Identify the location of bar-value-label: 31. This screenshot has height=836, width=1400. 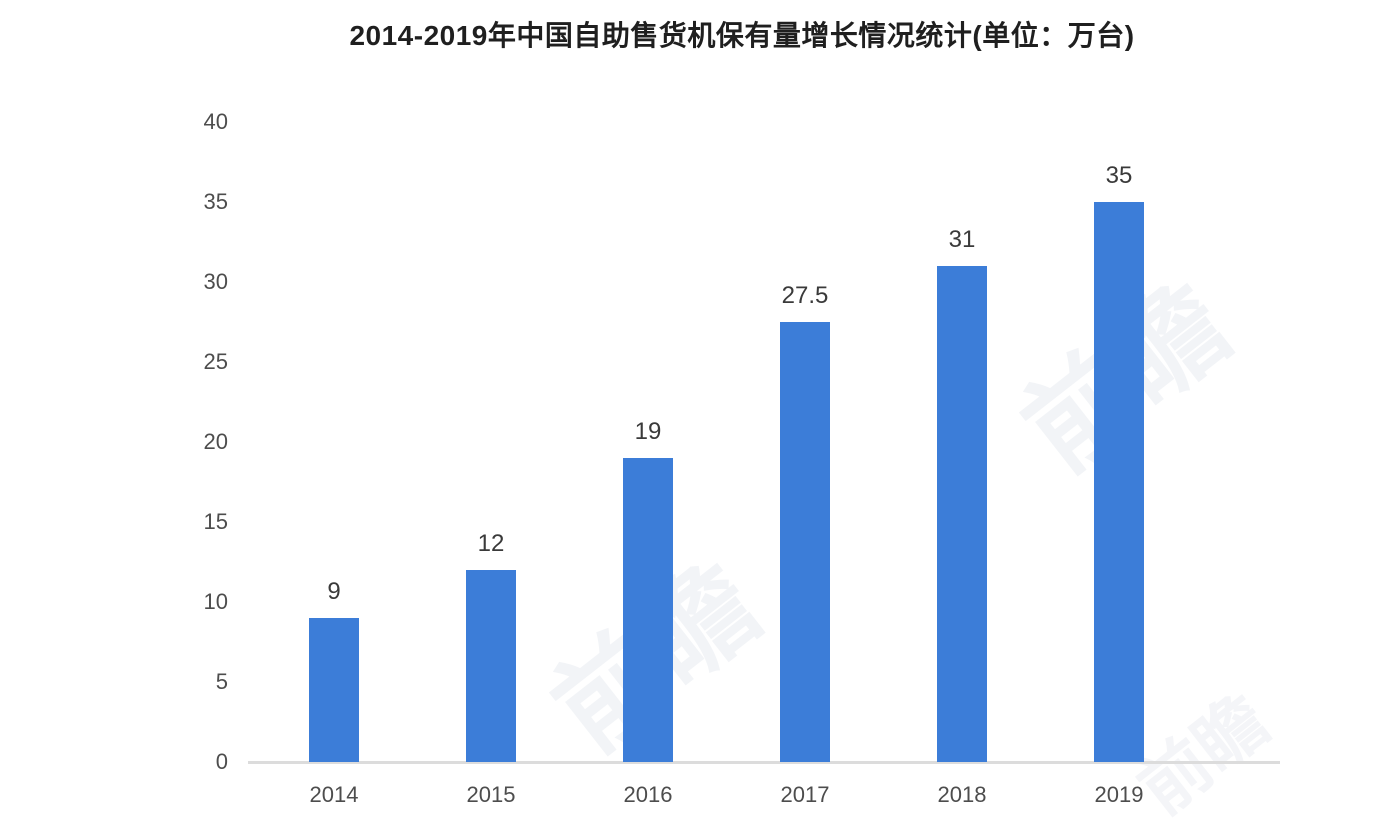
(962, 239).